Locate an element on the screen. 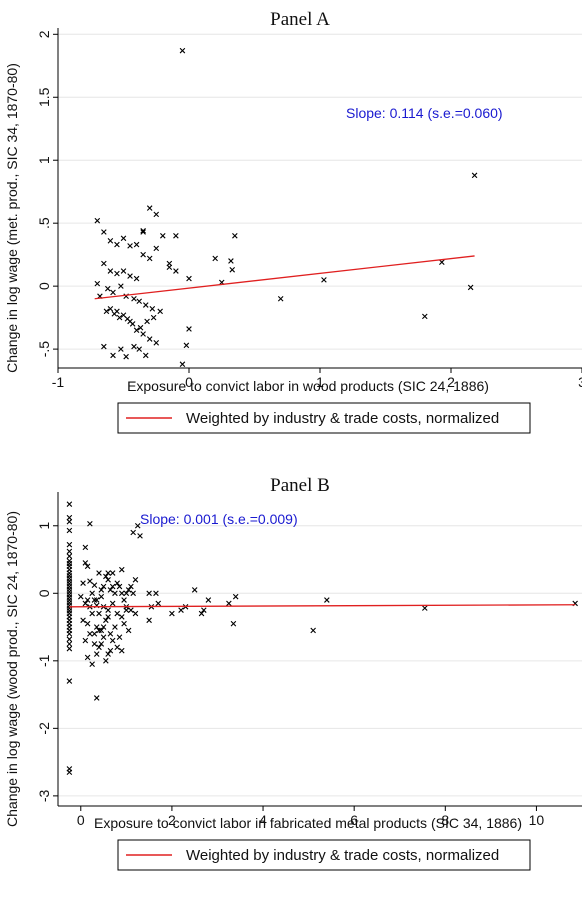 The image size is (582, 898). x-tick-label: 2 is located at coordinates (172, 820).